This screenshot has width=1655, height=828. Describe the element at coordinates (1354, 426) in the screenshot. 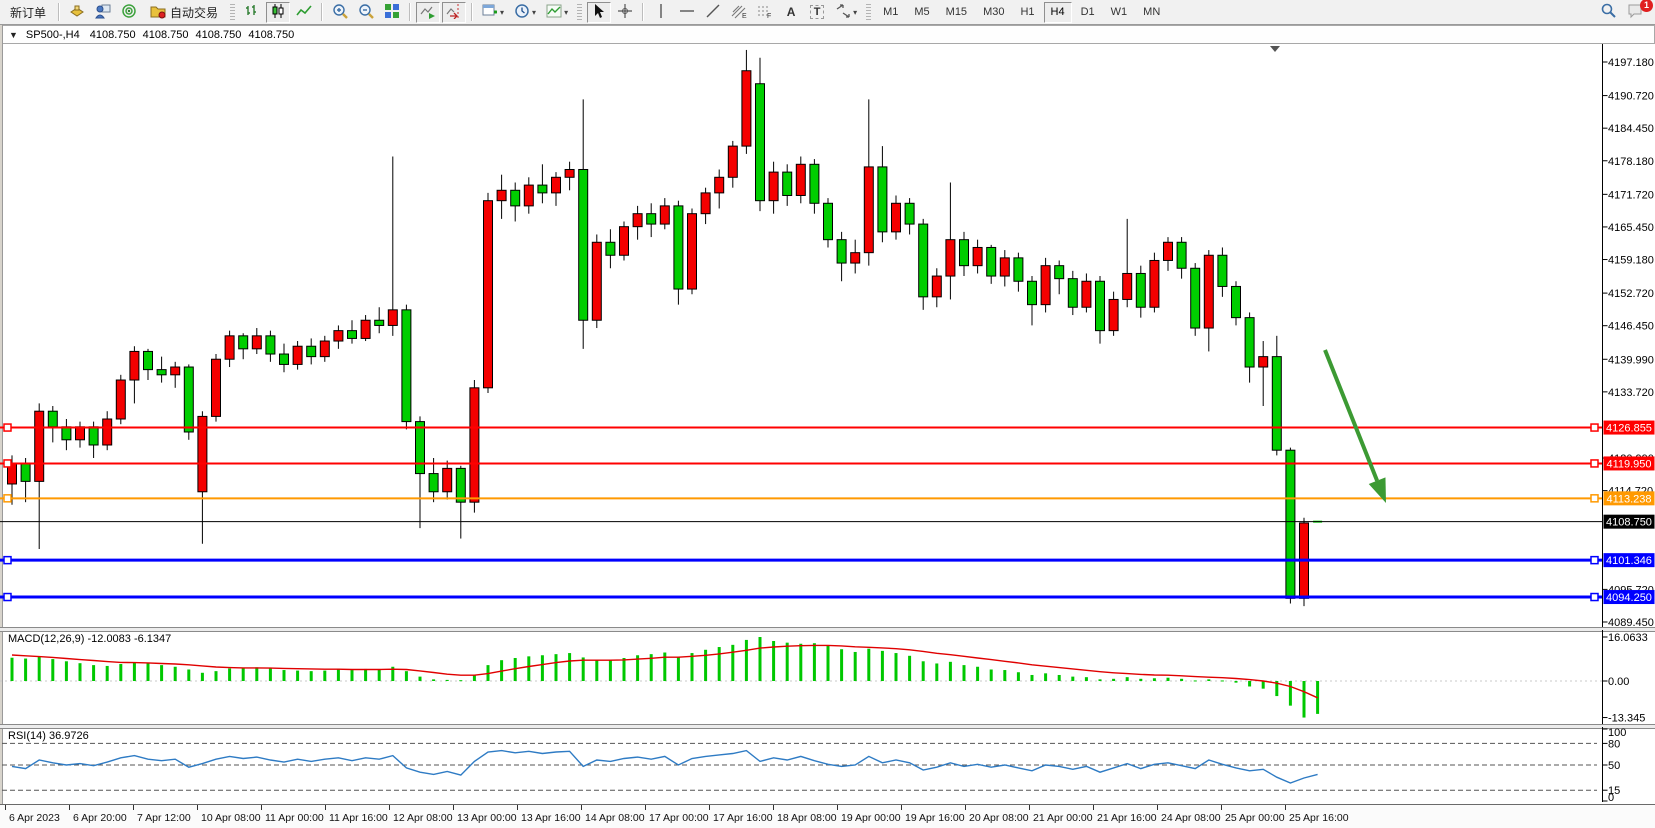

I see `trend-arrow-annotation` at that location.